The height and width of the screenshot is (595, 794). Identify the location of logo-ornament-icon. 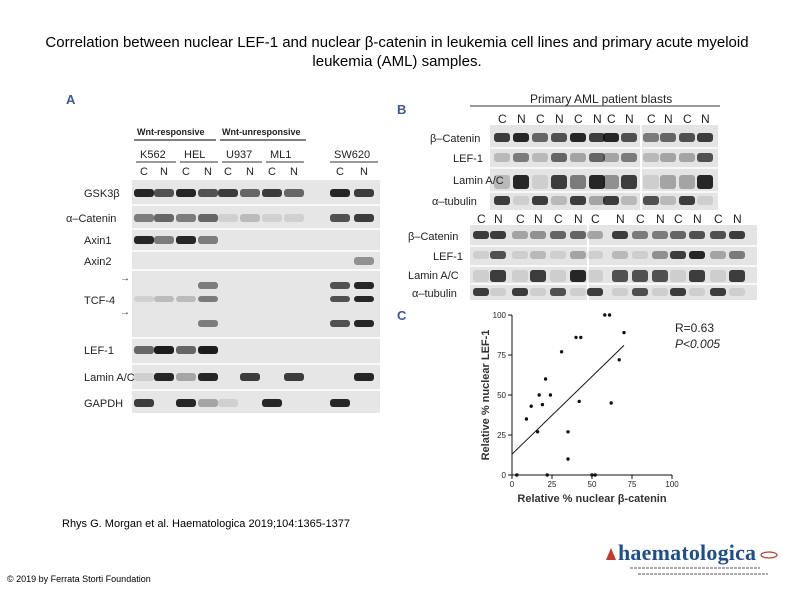
(769, 555).